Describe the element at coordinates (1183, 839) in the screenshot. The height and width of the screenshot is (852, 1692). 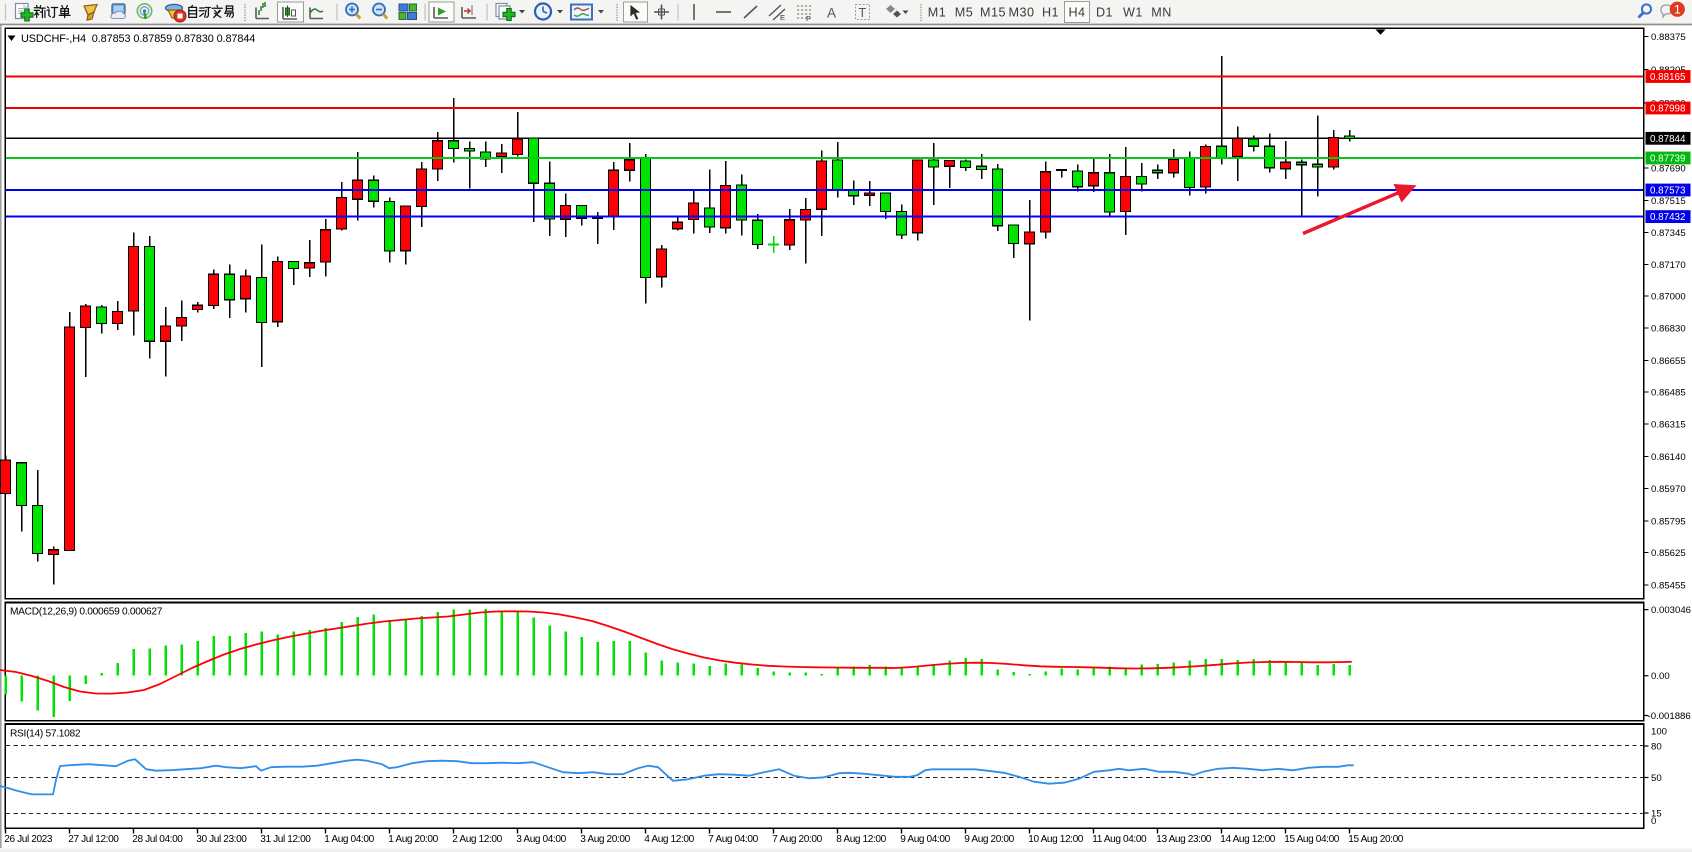
I see `svg-text: 13 Aug 23:00` at that location.